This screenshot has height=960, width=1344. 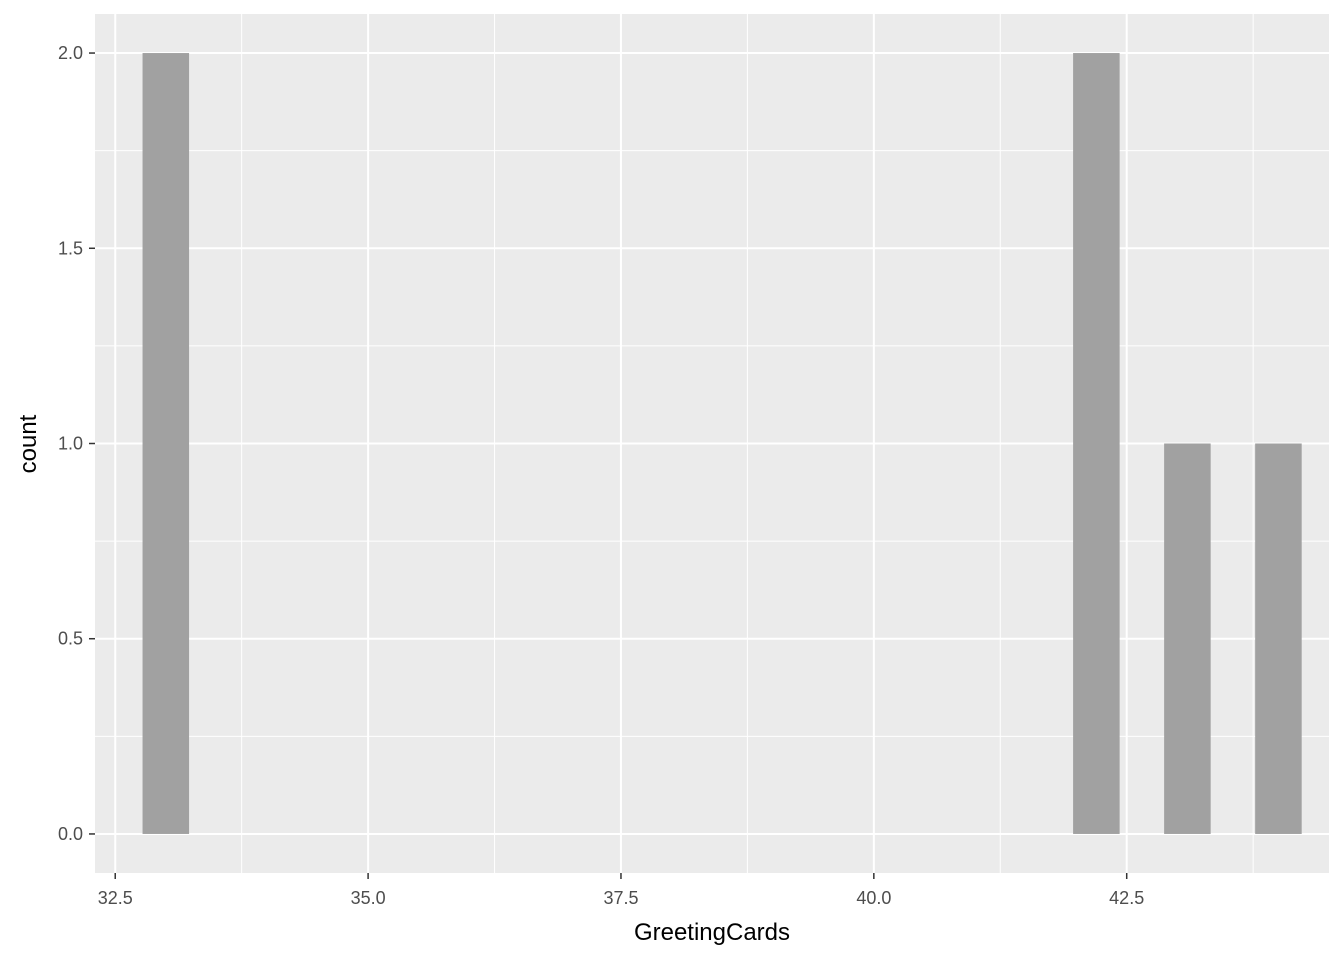 I want to click on x-axis: 32.5 35.0 37.5 40.0 42.5, so click(x=621, y=890).